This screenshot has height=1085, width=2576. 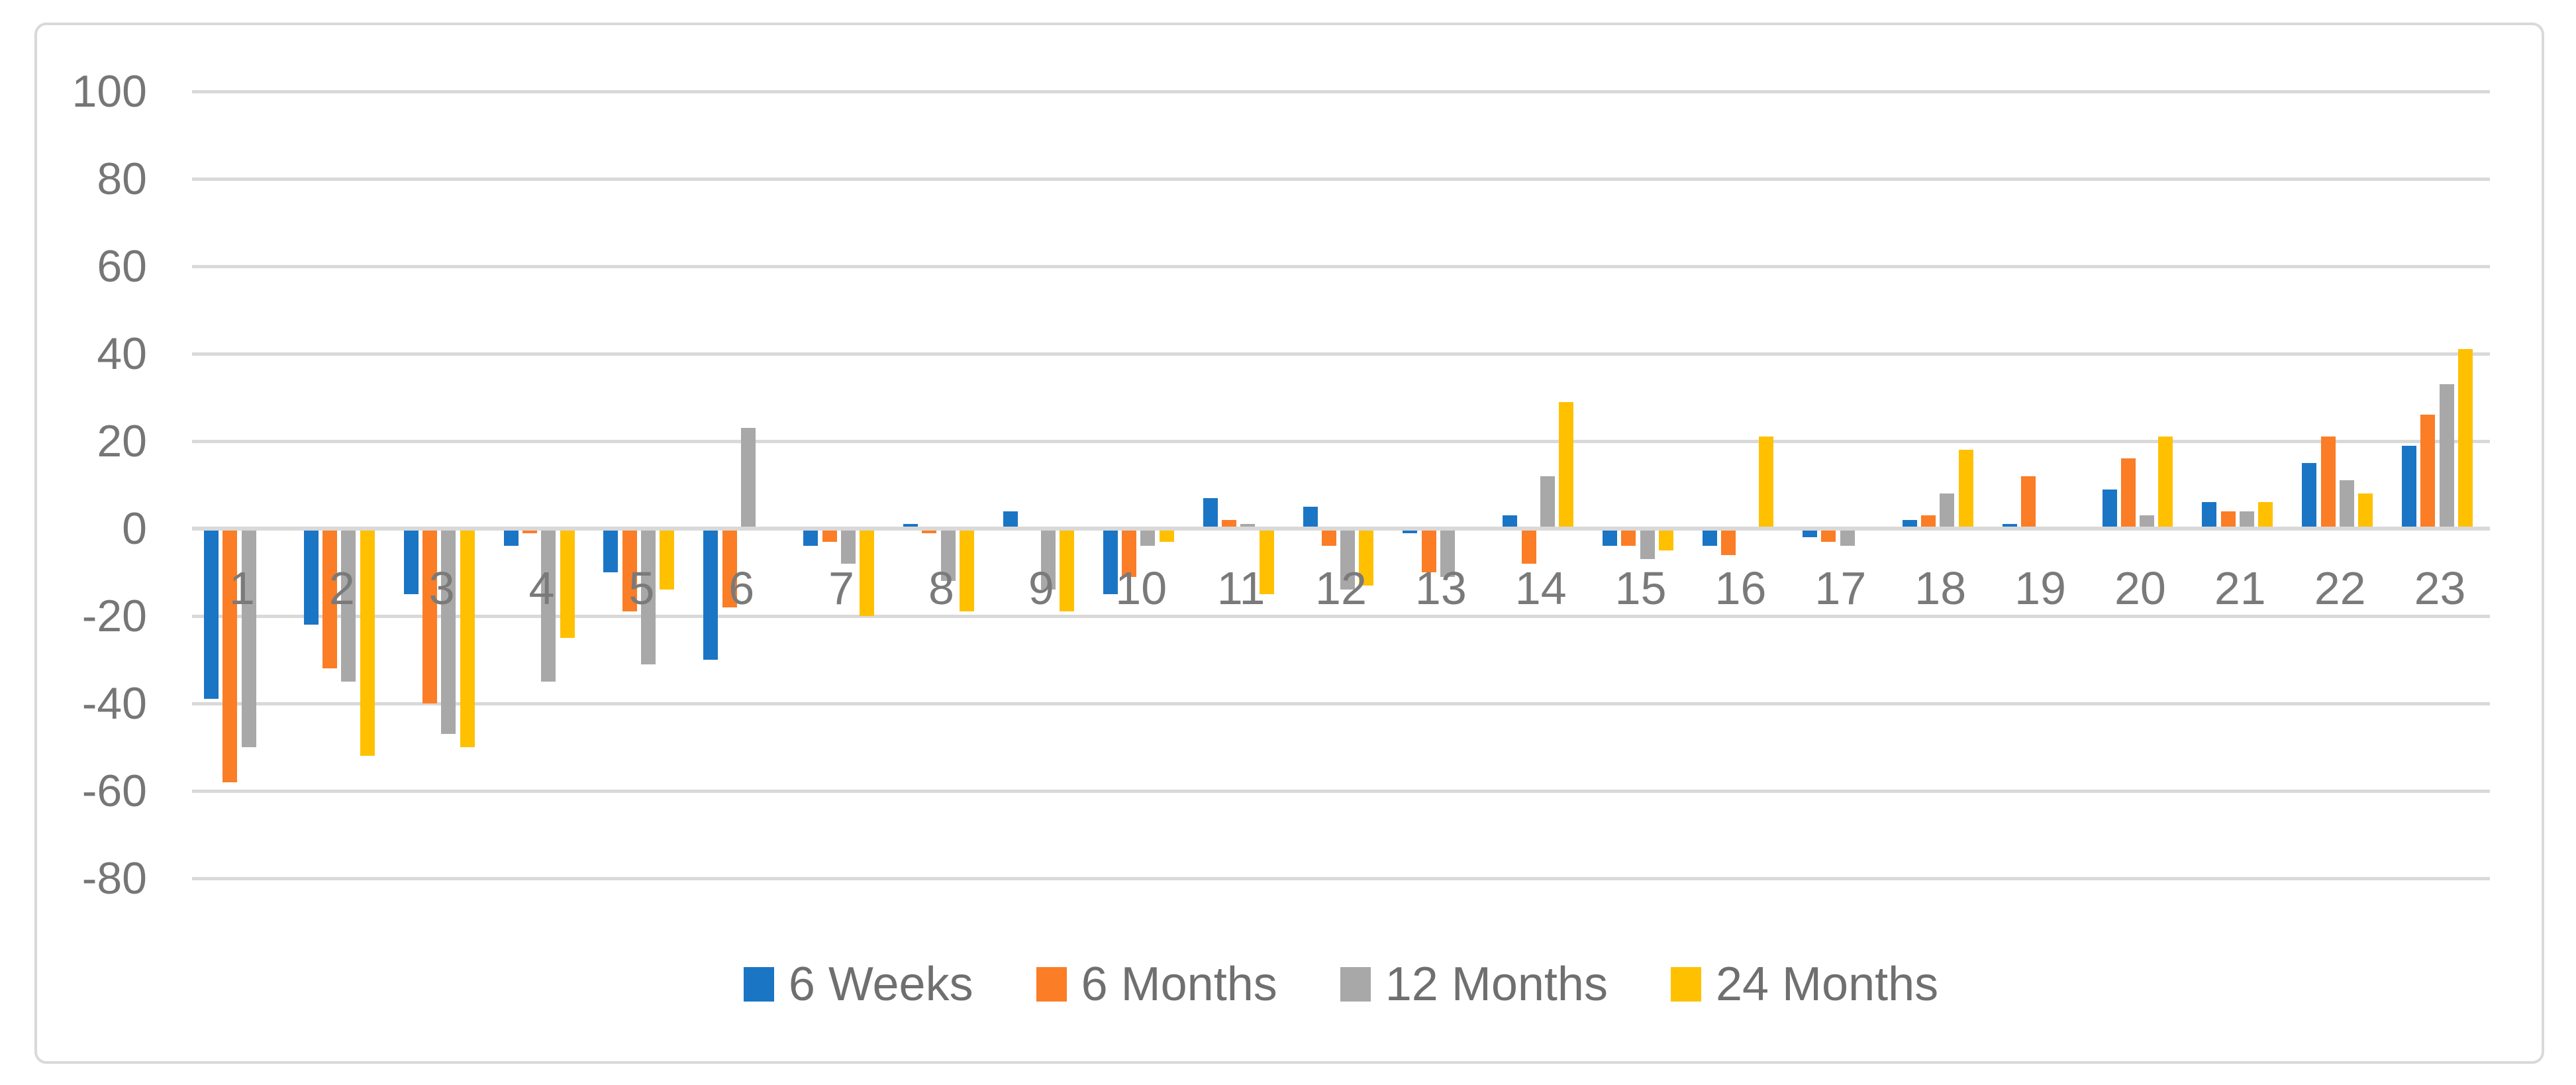 I want to click on y-axis-tick-label: 80, so click(x=122, y=179).